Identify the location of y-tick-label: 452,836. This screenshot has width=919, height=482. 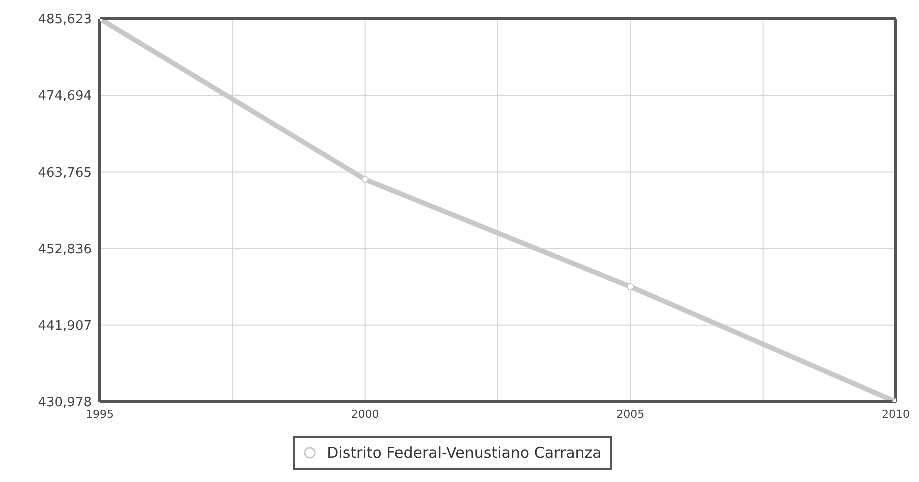
(65, 250).